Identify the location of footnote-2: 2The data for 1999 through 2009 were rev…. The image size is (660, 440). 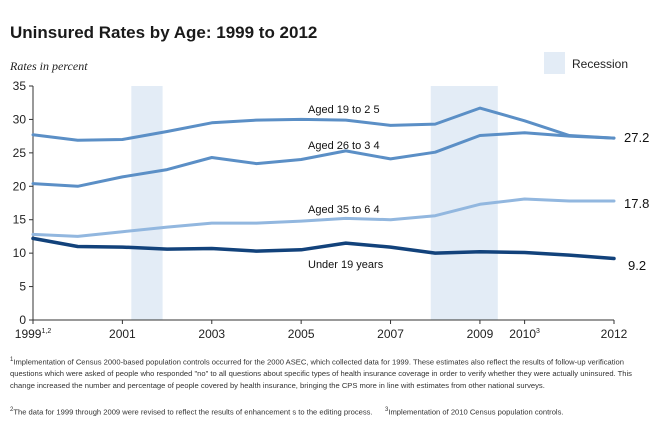
(191, 411).